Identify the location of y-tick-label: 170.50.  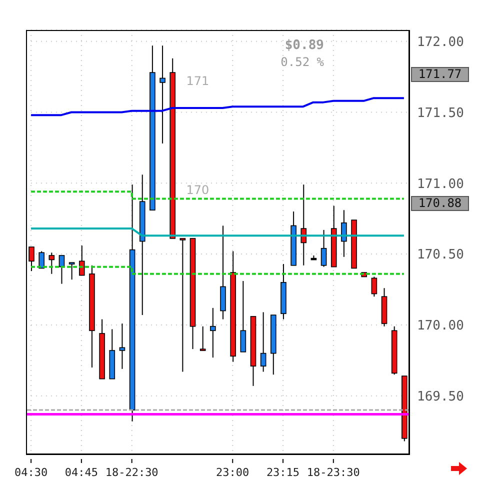
(440, 255).